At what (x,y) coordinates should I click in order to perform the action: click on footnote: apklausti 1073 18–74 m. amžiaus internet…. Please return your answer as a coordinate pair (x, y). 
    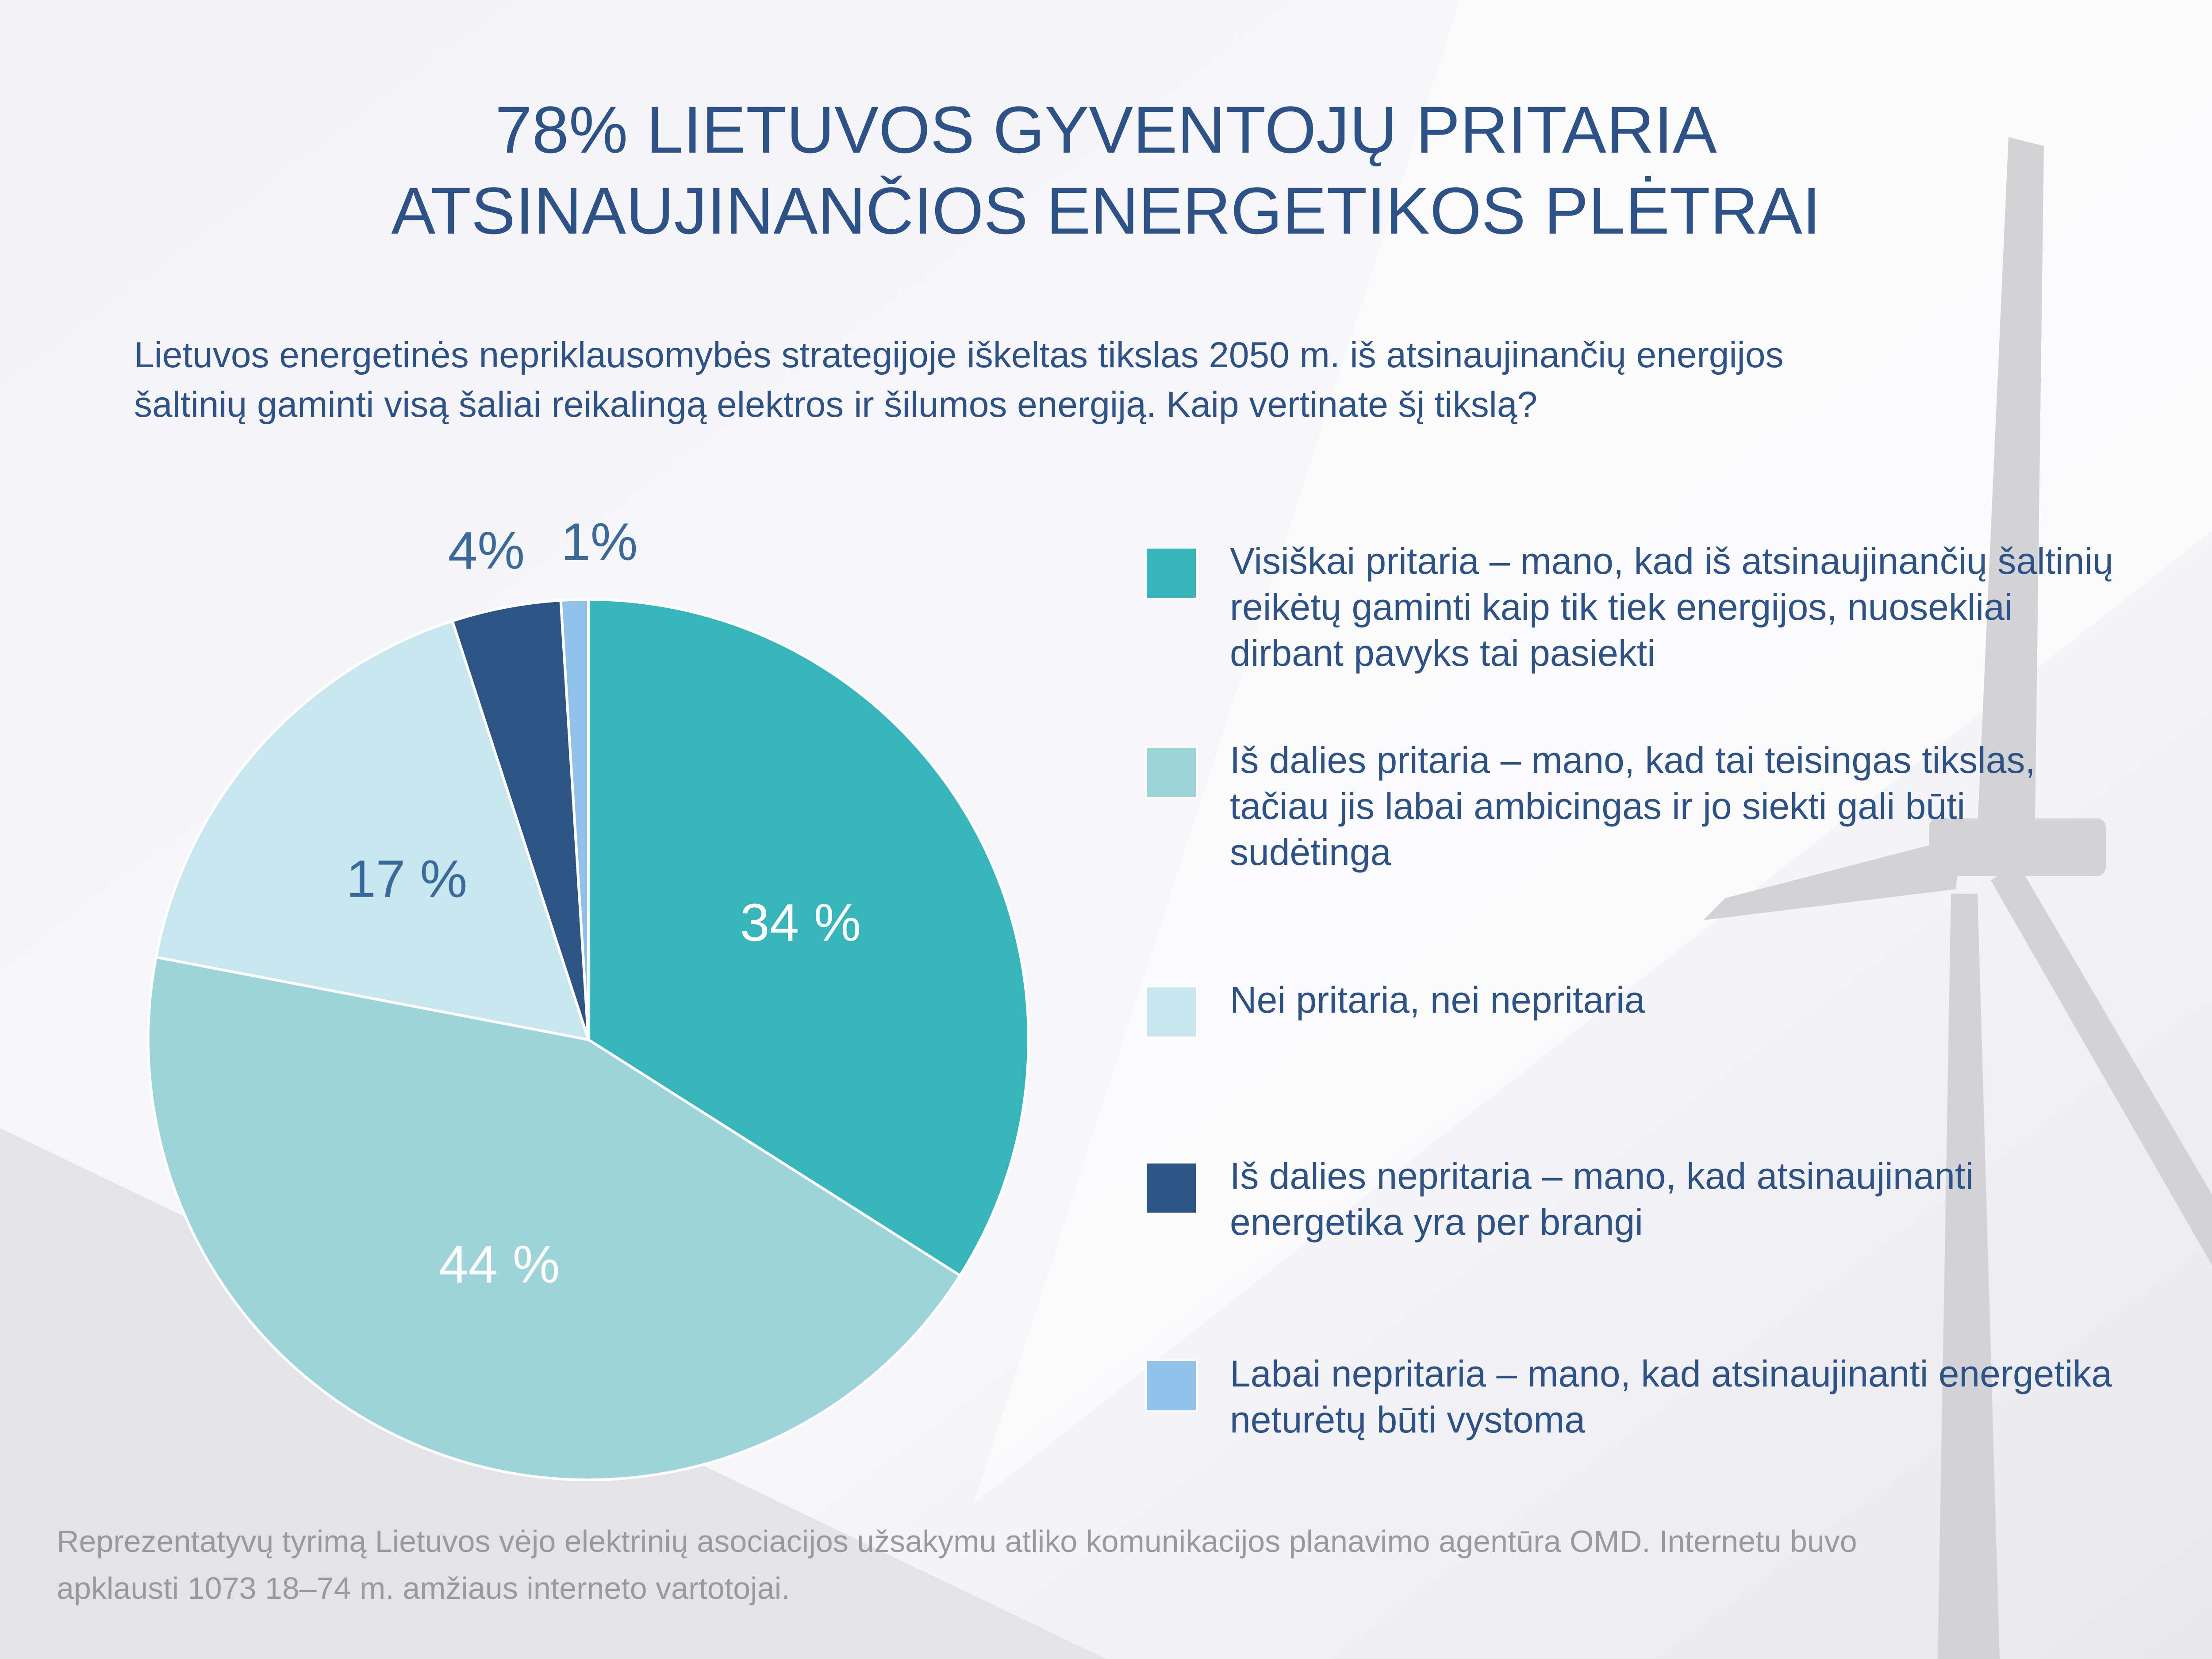
    Looking at the image, I should click on (424, 1588).